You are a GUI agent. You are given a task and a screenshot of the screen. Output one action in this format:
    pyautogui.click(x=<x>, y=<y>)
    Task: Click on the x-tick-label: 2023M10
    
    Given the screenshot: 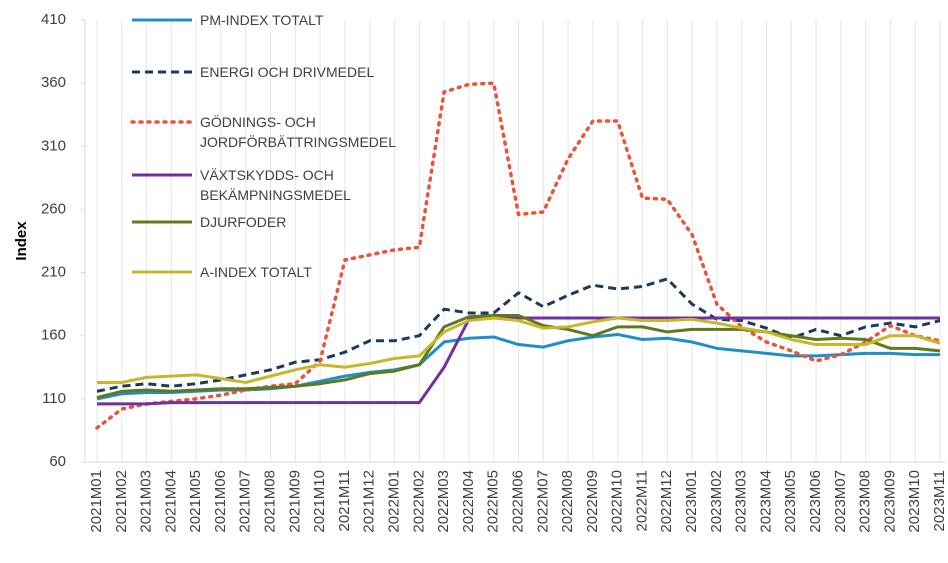 What is the action you would take?
    pyautogui.click(x=914, y=501)
    